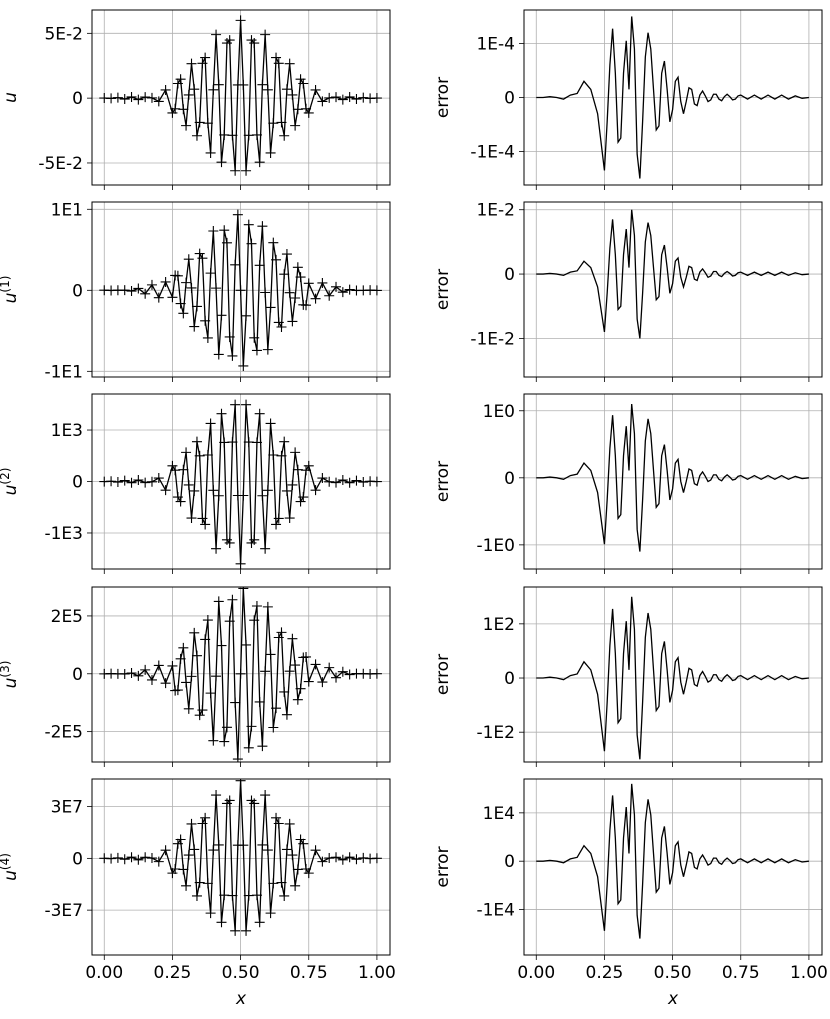 This screenshot has height=1019, width=830. What do you see at coordinates (443, 97) in the screenshot?
I see `y-axis-label: error` at bounding box center [443, 97].